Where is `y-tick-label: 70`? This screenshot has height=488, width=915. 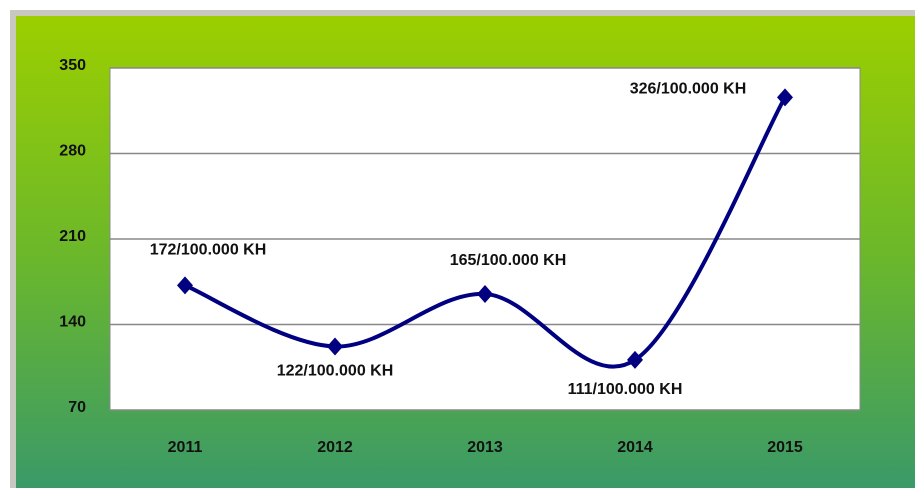 y-tick-label: 70 is located at coordinates (77, 407).